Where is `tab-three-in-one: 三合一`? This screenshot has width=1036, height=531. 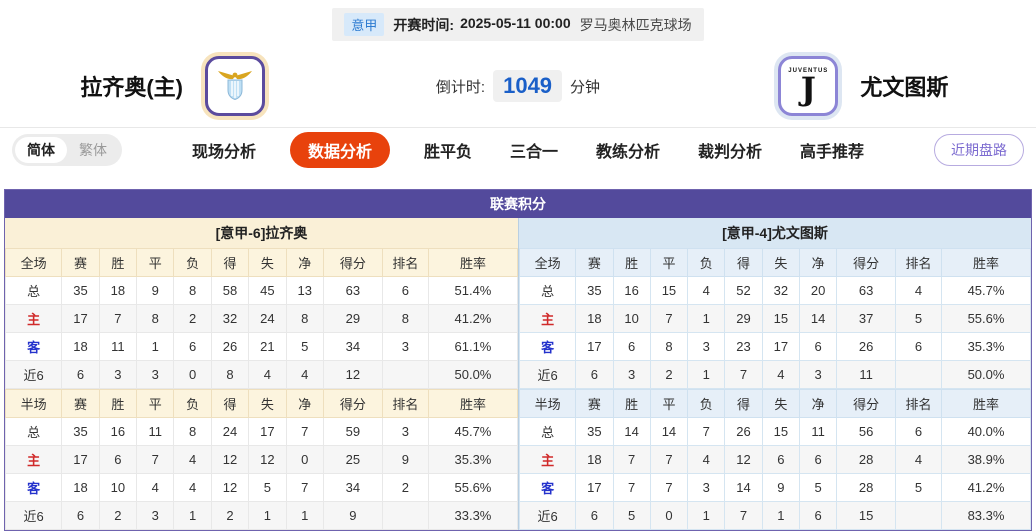
tab-three-in-one: 三合一 is located at coordinates (533, 152).